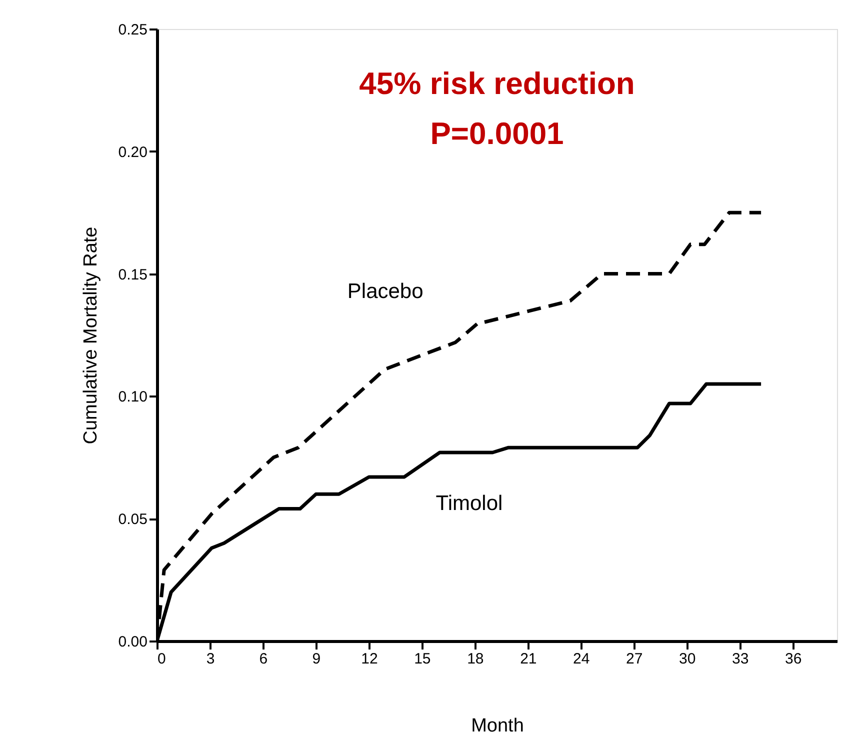 This screenshot has height=743, width=850. Describe the element at coordinates (497, 83) in the screenshot. I see `annotation: 45% risk reduction` at that location.